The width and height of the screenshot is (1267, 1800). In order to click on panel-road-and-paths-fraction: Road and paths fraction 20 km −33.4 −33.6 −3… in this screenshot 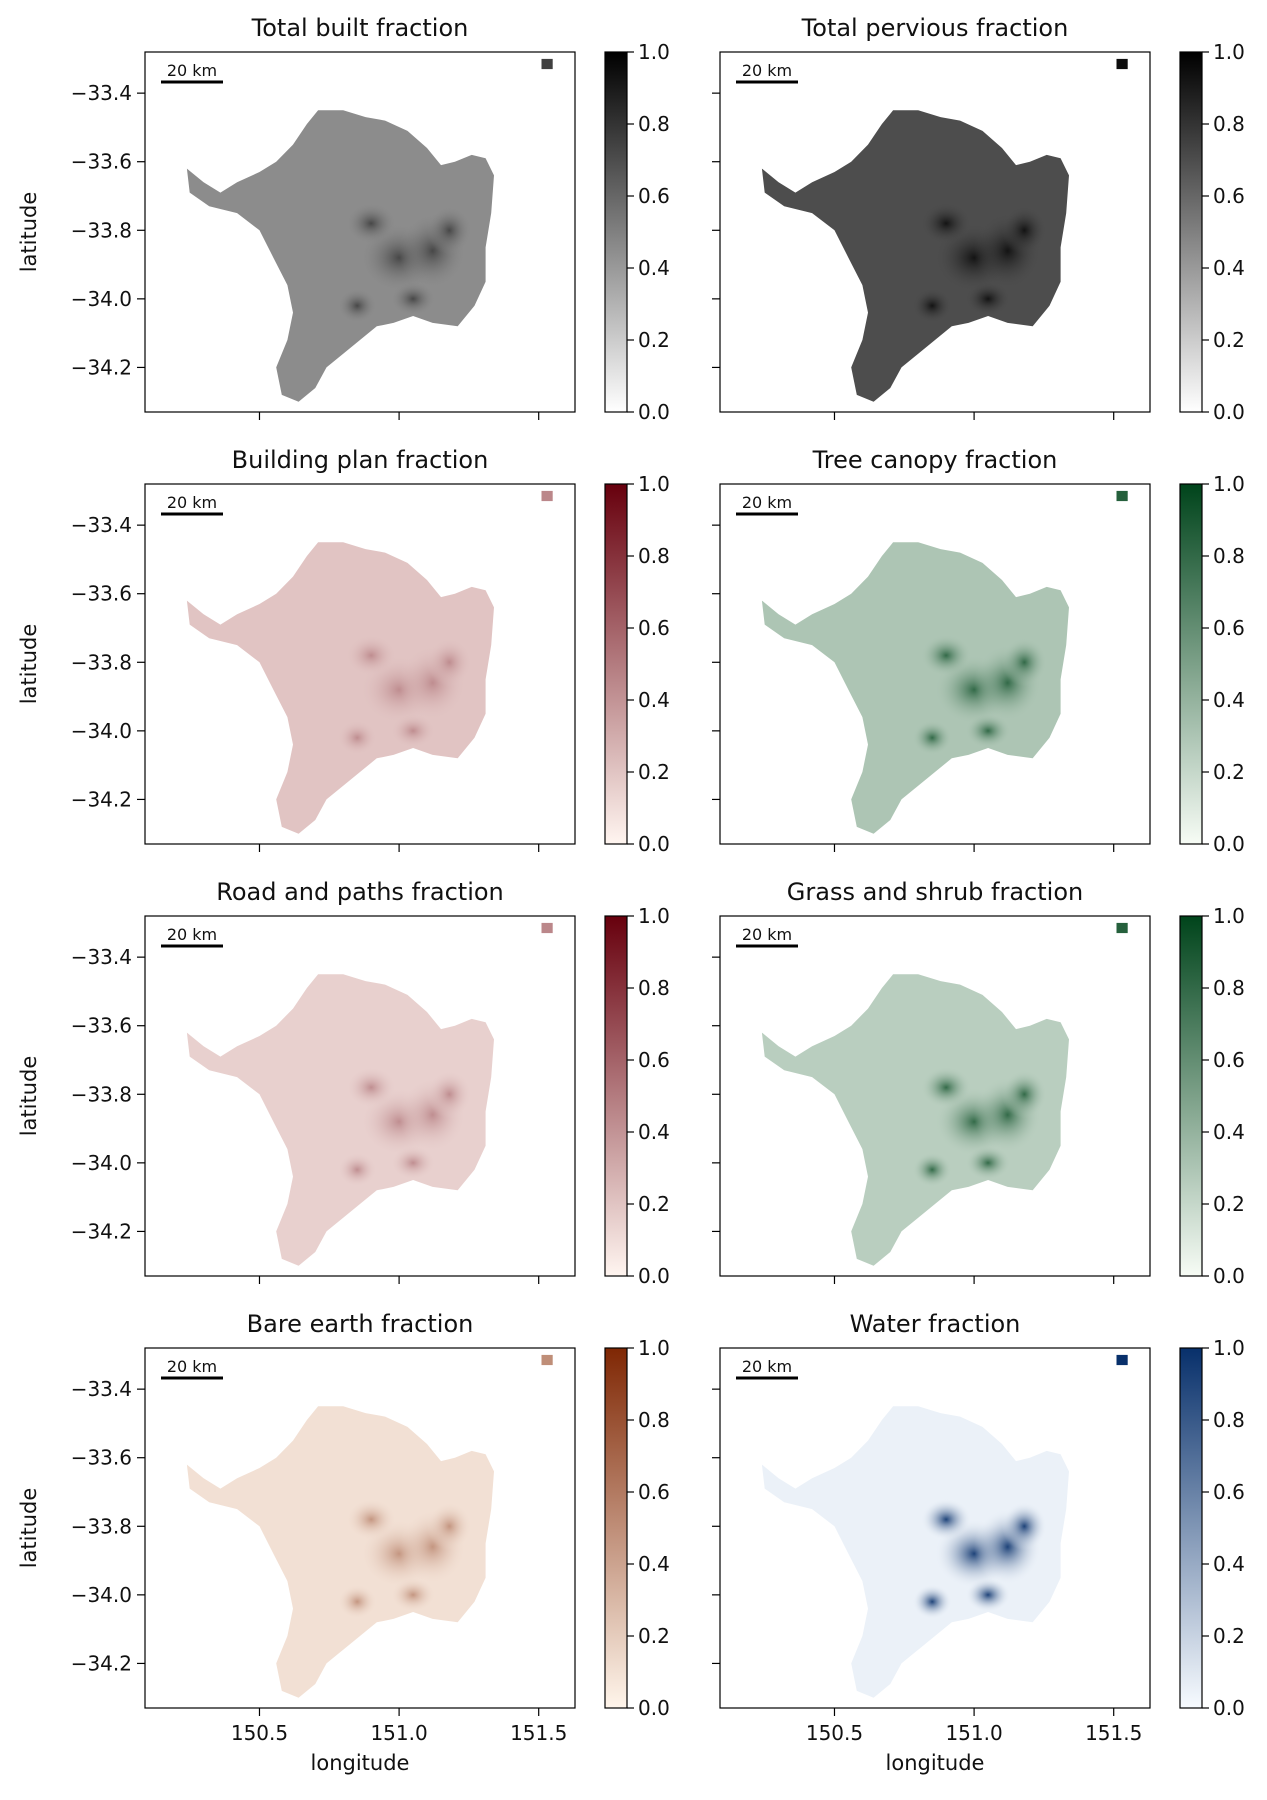, I will do `click(343, 1083)`.